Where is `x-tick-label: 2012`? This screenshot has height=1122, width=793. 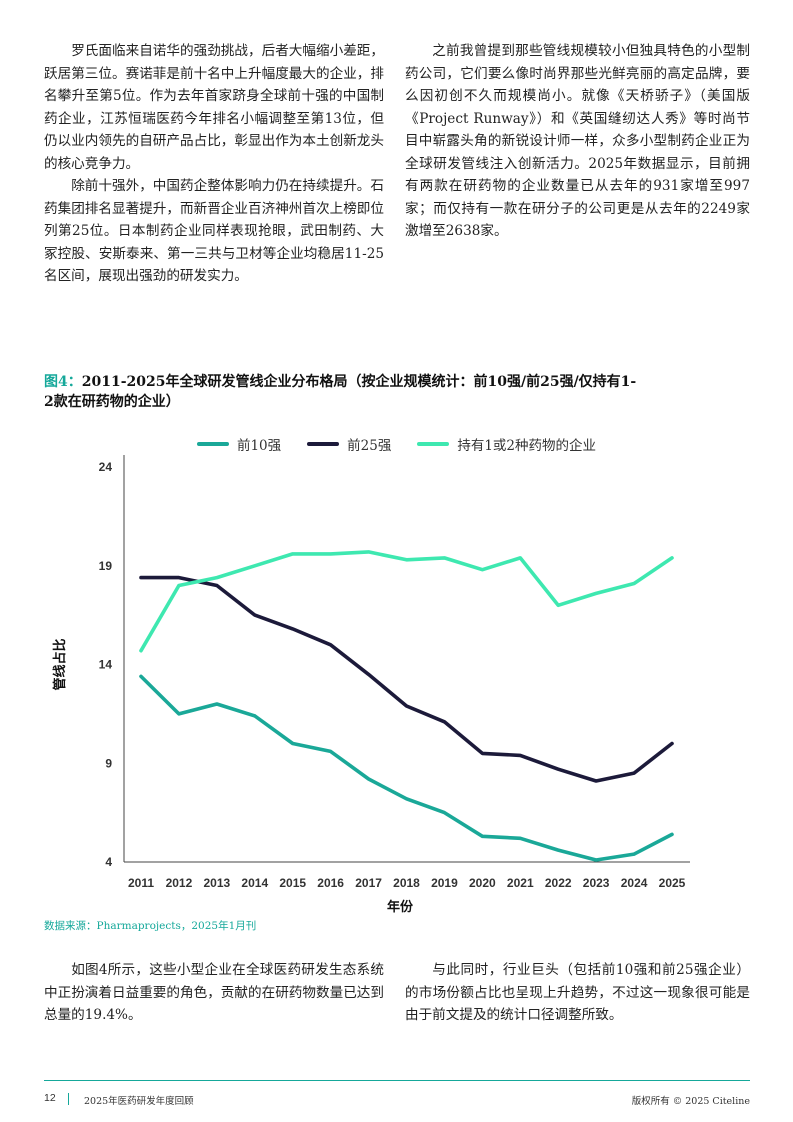 x-tick-label: 2012 is located at coordinates (179, 883).